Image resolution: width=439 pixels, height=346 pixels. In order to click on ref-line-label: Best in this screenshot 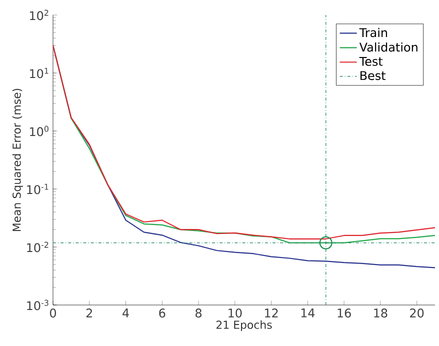, I will do `click(373, 75)`.